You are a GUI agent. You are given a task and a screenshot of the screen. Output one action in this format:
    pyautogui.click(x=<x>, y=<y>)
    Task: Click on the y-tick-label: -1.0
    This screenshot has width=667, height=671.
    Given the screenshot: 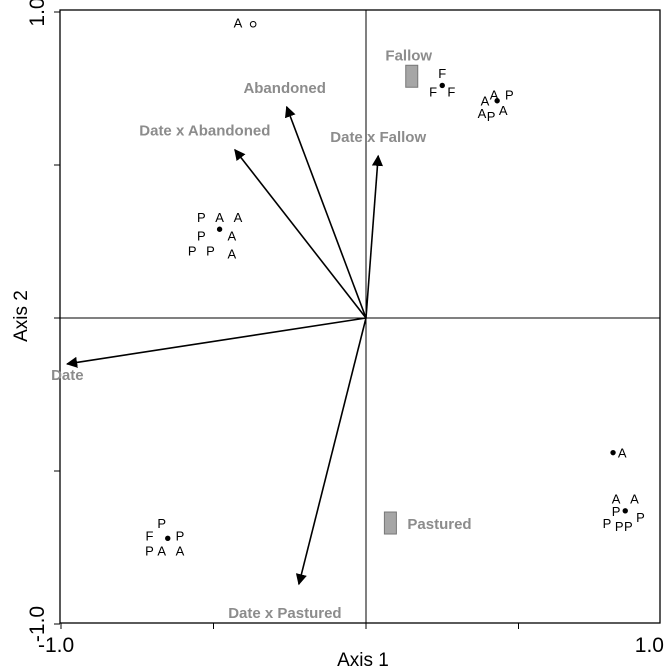 What is the action you would take?
    pyautogui.click(x=37, y=624)
    